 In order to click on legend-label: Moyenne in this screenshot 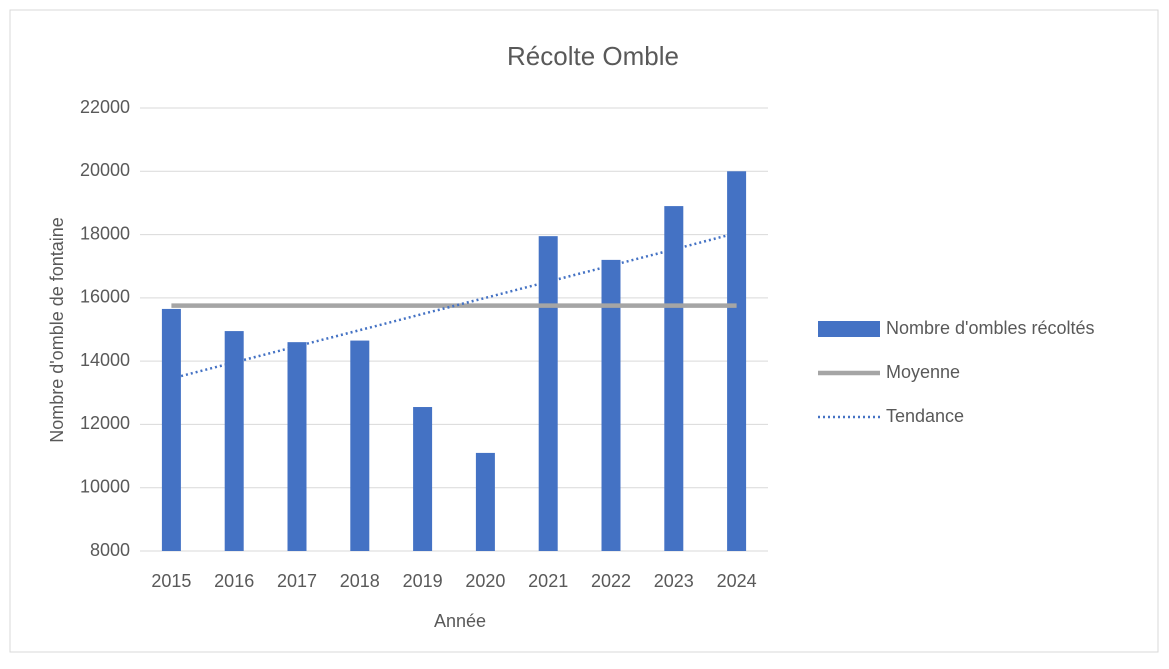, I will do `click(923, 372)`.